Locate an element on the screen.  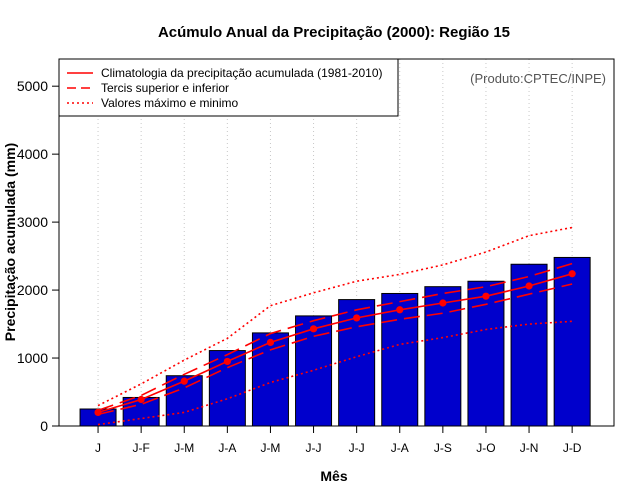
y-tick-label-4: 4000 is located at coordinates (32, 154).